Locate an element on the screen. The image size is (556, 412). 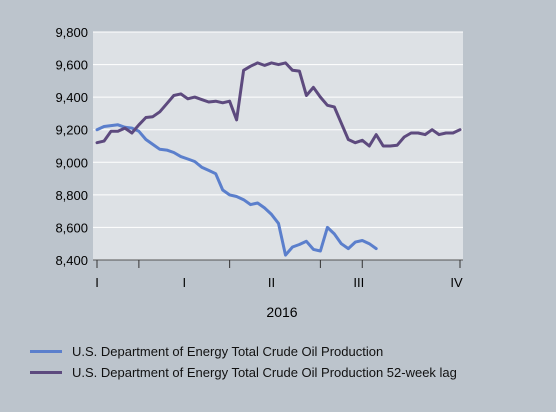
x-tick-label: IV is located at coordinates (456, 282).